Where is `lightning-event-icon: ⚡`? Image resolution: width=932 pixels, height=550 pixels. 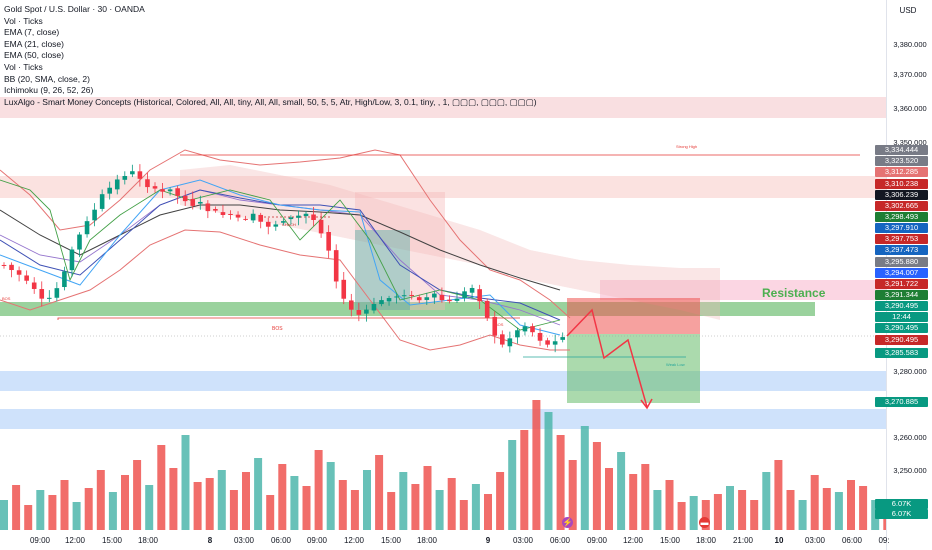 lightning-event-icon: ⚡ is located at coordinates (567, 522).